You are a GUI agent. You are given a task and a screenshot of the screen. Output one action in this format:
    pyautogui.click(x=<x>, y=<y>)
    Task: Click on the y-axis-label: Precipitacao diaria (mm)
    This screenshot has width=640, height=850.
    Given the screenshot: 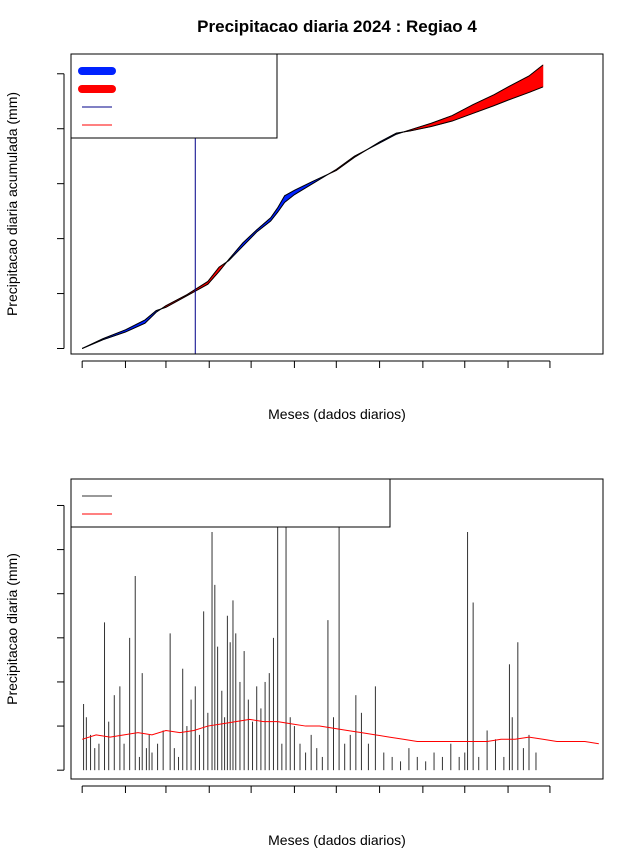 What is the action you would take?
    pyautogui.click(x=12, y=629)
    